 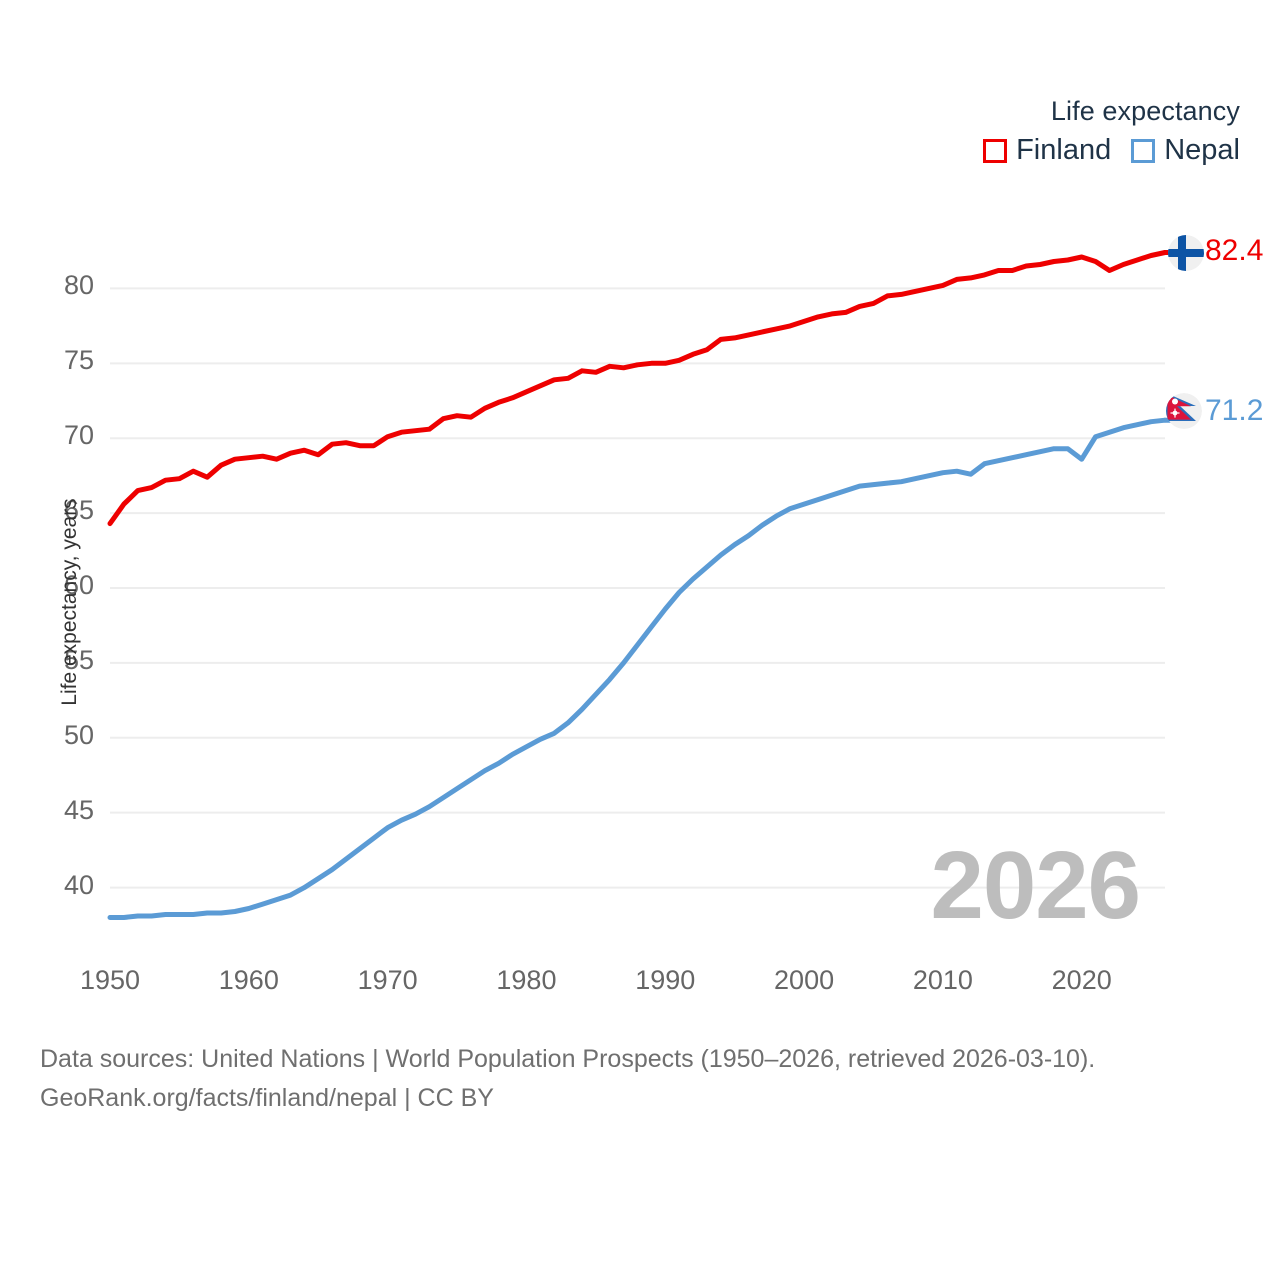 What do you see at coordinates (1064, 150) in the screenshot?
I see `legend-label-finland: Finland` at bounding box center [1064, 150].